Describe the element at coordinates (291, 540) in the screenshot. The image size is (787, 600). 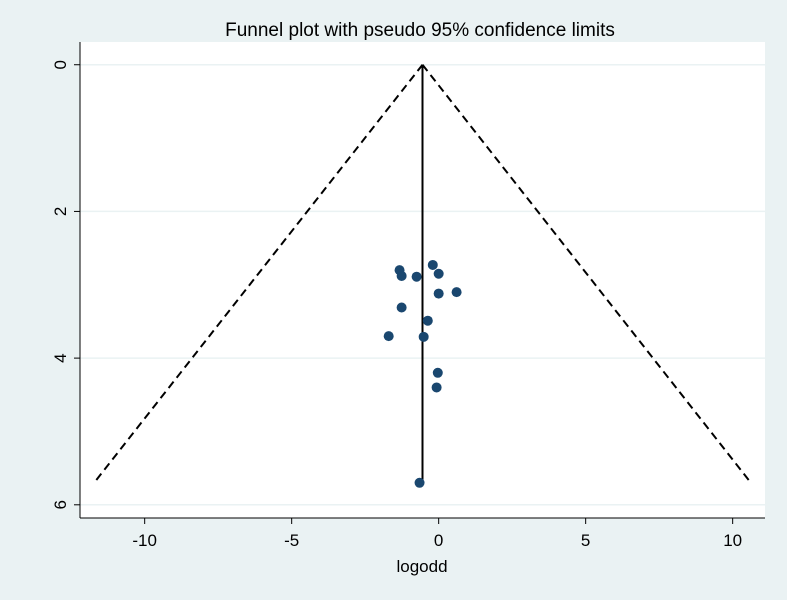
I see `x-tick-label: -5` at that location.